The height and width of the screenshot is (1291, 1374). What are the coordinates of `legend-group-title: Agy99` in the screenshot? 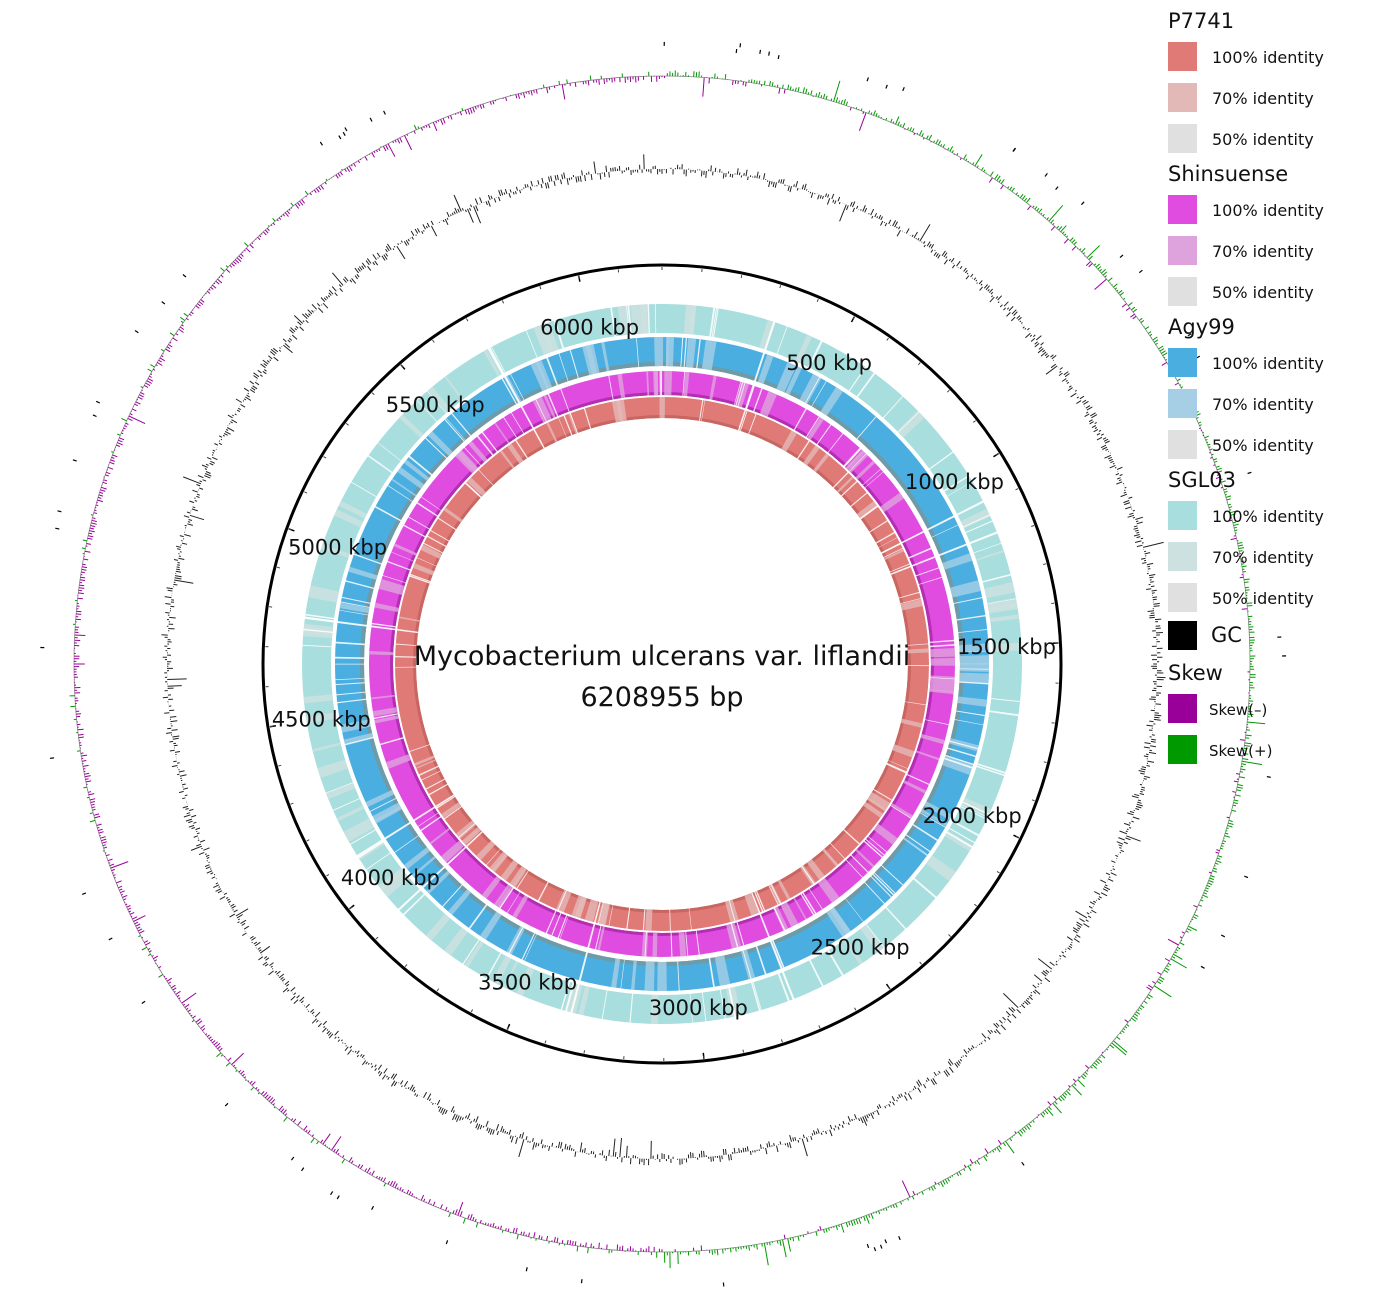 It's located at (1201, 327).